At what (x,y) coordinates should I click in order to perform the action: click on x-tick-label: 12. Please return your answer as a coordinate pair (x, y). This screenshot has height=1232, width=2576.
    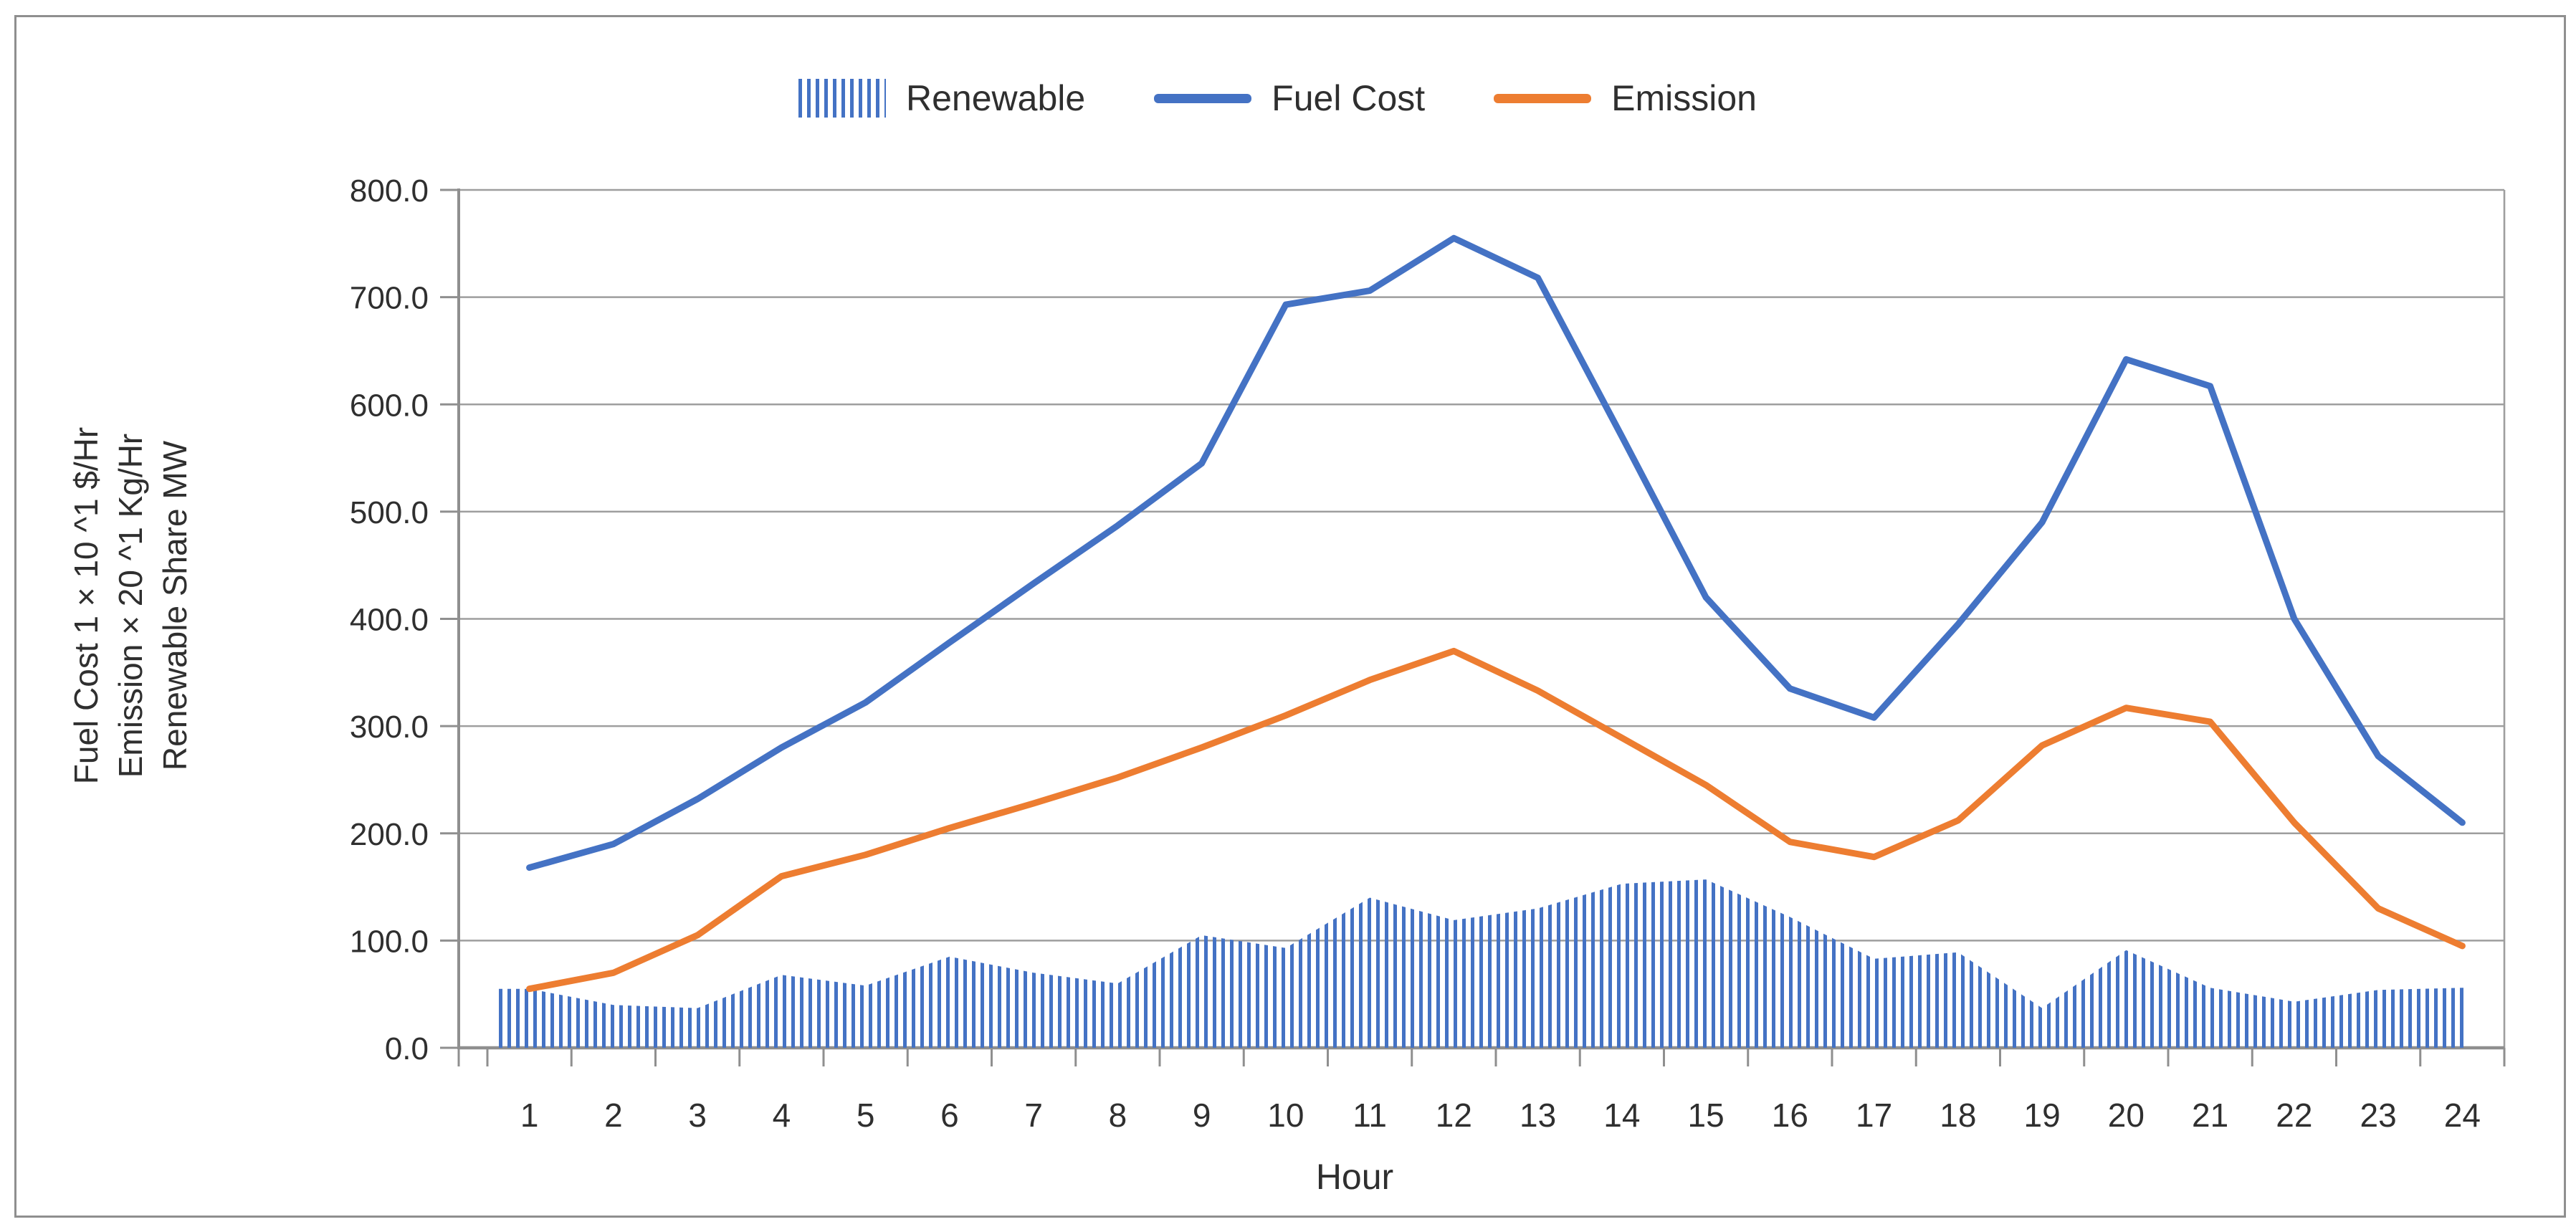
    Looking at the image, I should click on (1454, 1115).